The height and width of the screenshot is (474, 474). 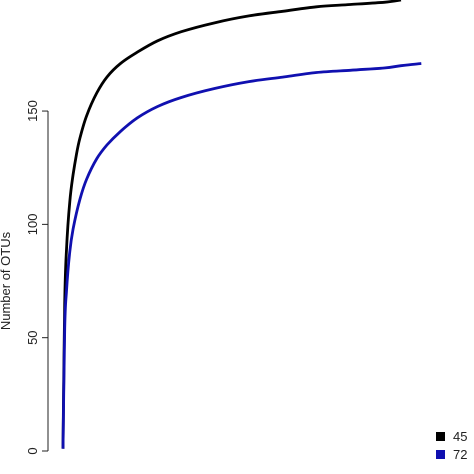 I want to click on y-tick-label: 150, so click(x=32, y=111).